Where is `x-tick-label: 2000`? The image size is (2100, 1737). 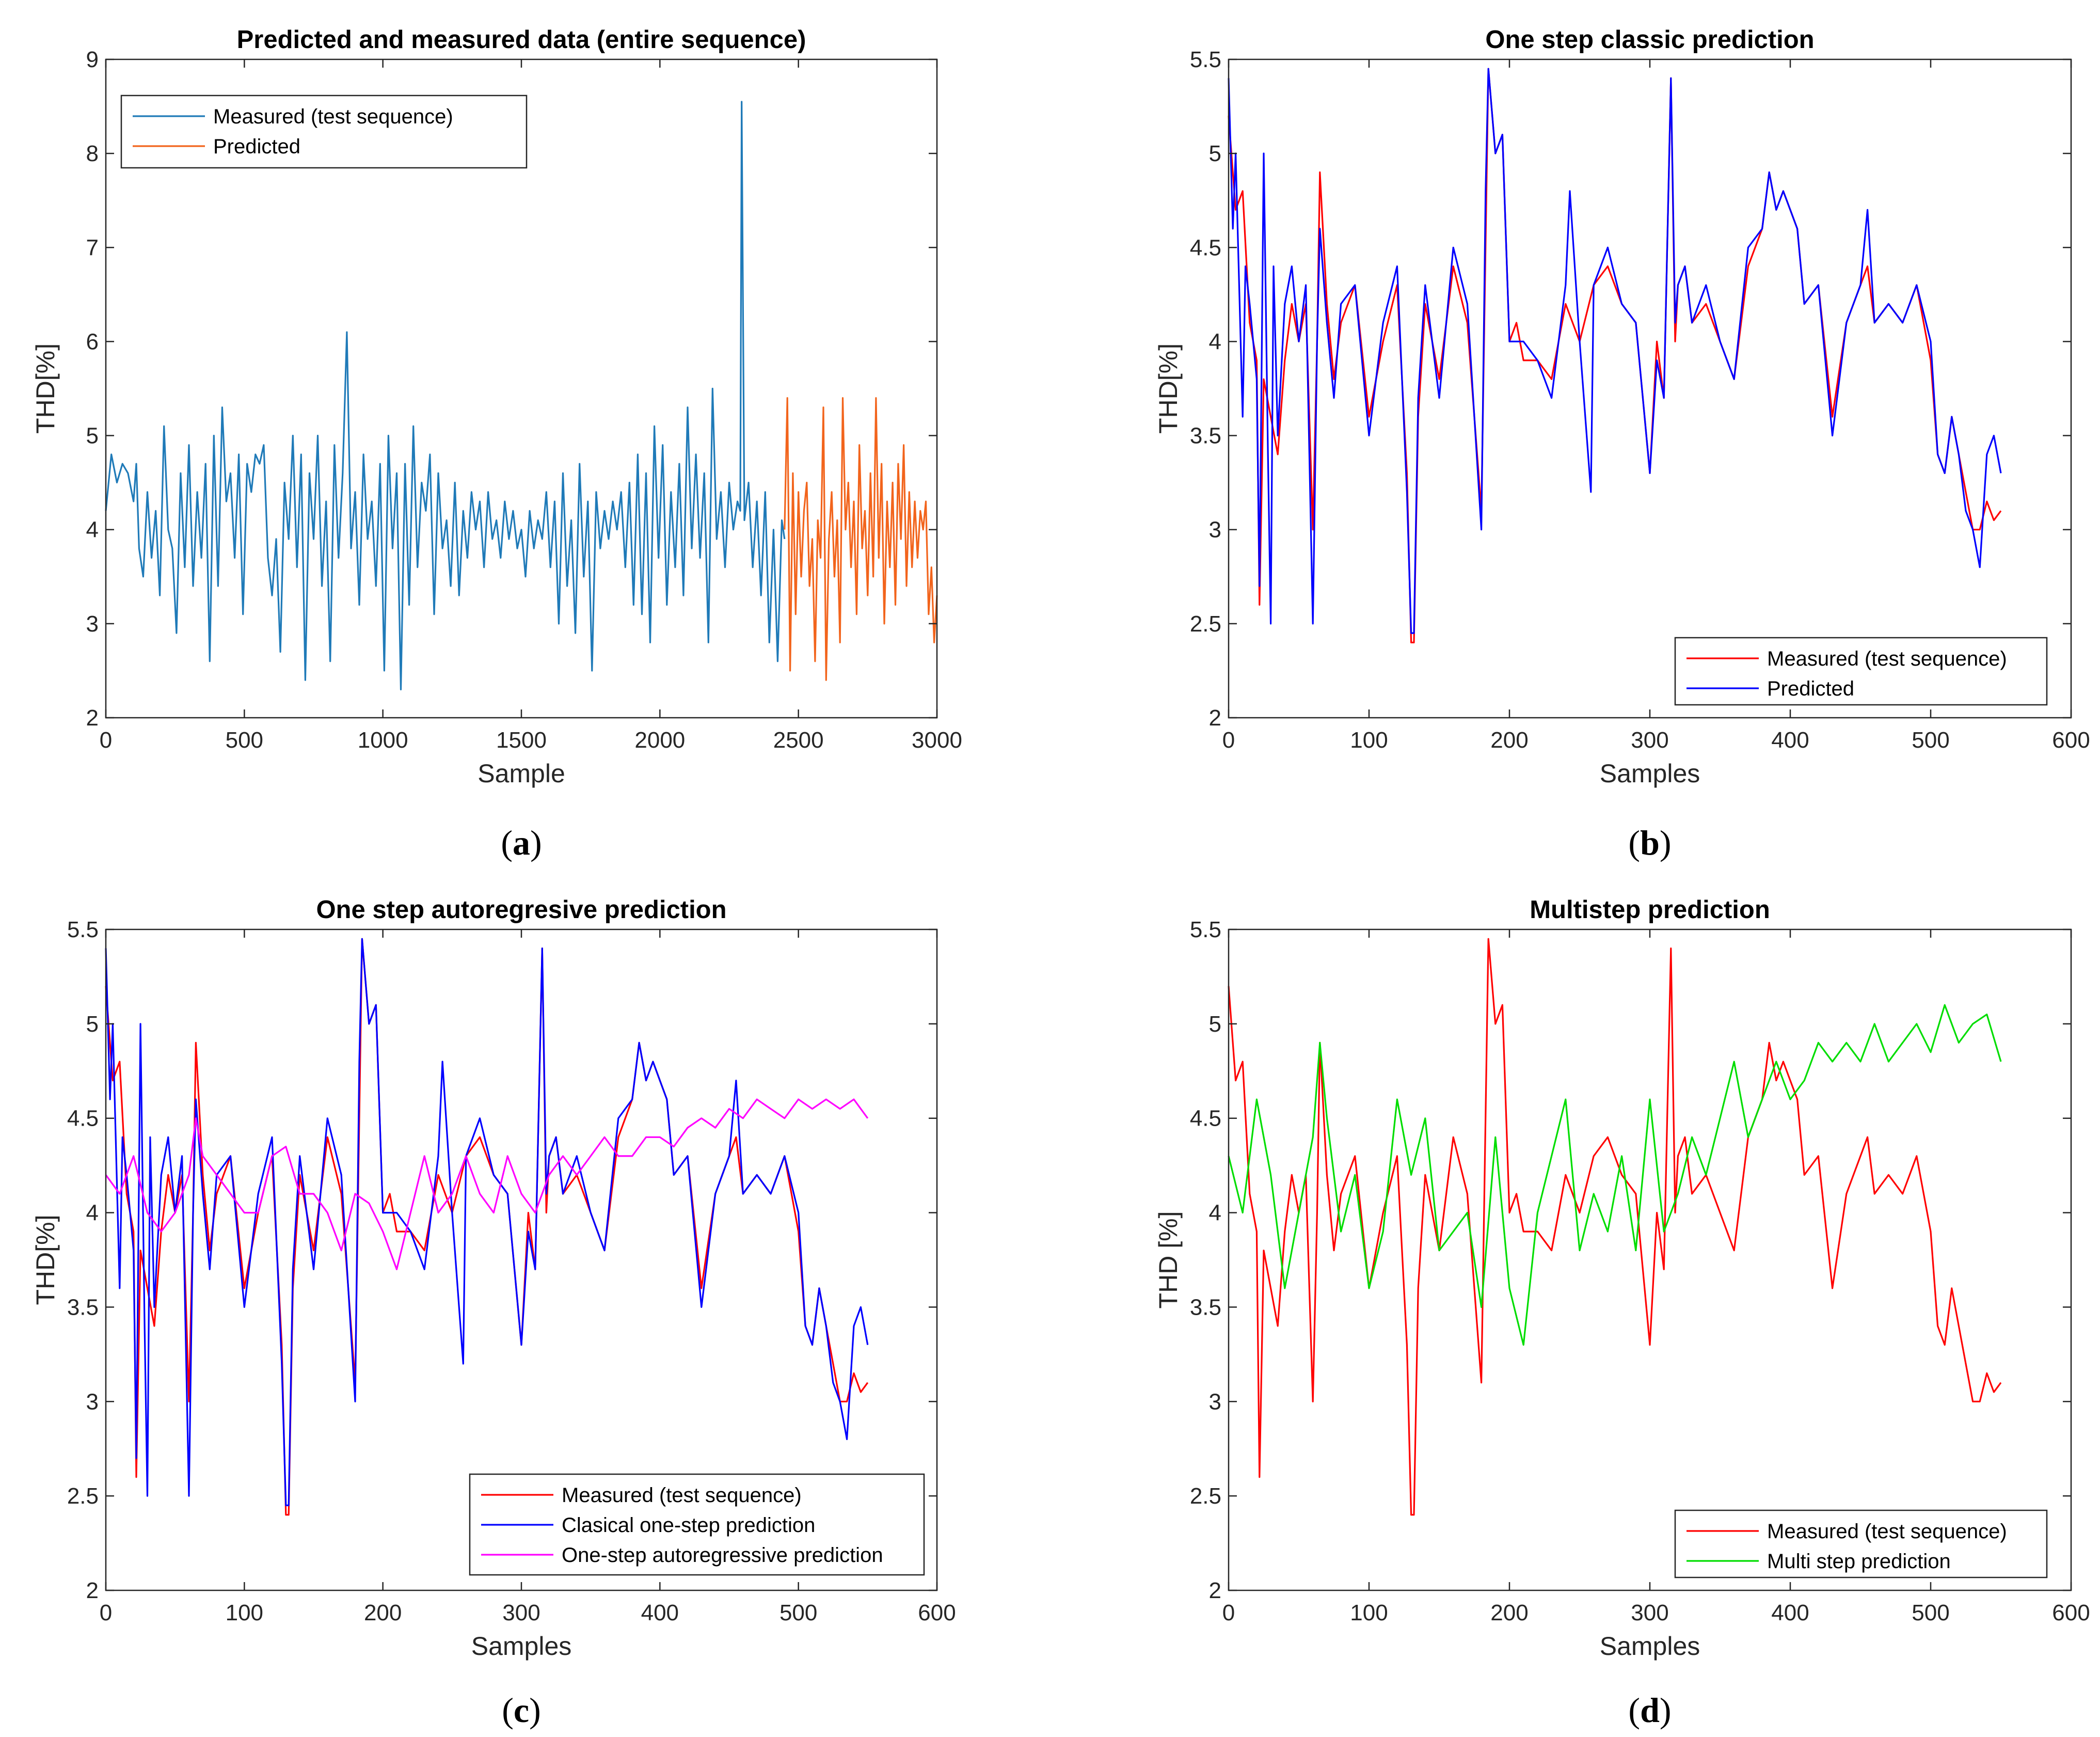
x-tick-label: 2000 is located at coordinates (659, 740).